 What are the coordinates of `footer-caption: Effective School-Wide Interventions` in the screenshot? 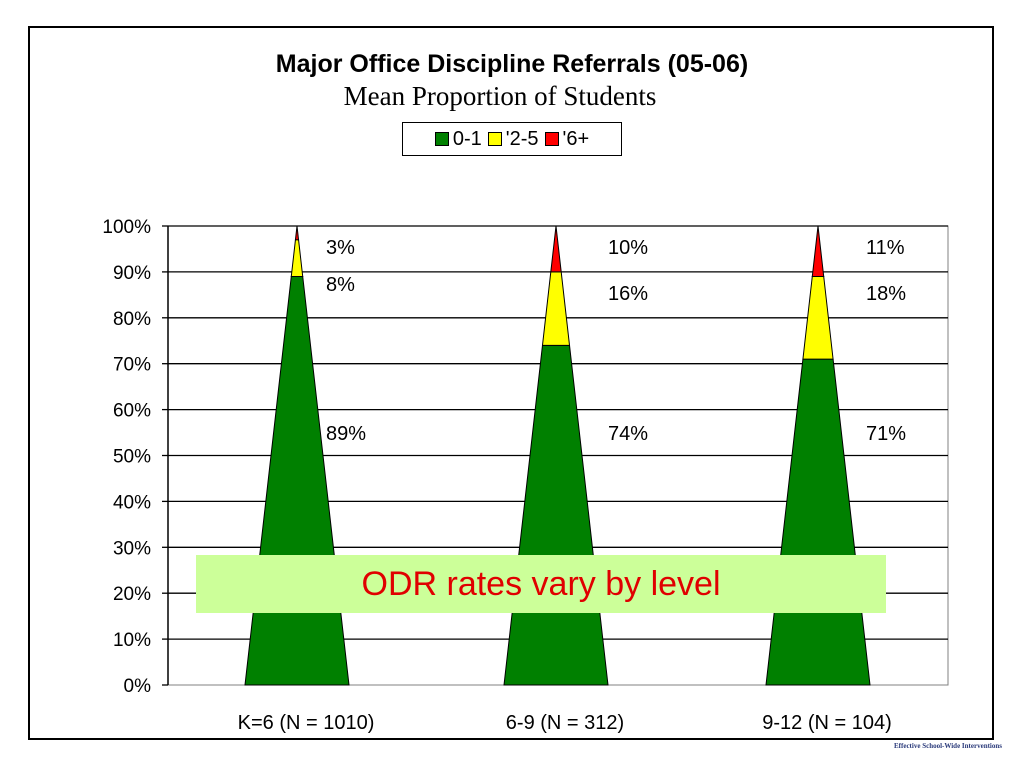 It's located at (948, 746).